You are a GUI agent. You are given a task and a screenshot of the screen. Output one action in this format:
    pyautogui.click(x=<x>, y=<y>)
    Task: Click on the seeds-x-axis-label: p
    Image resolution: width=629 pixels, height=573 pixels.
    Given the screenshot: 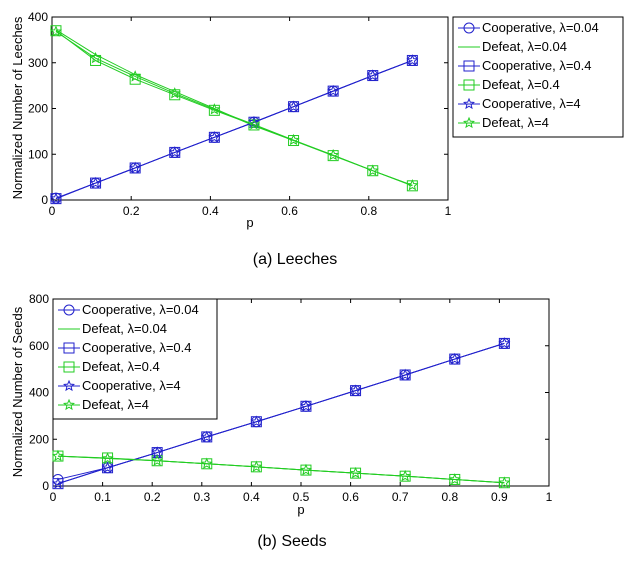 What is the action you would take?
    pyautogui.click(x=300, y=509)
    